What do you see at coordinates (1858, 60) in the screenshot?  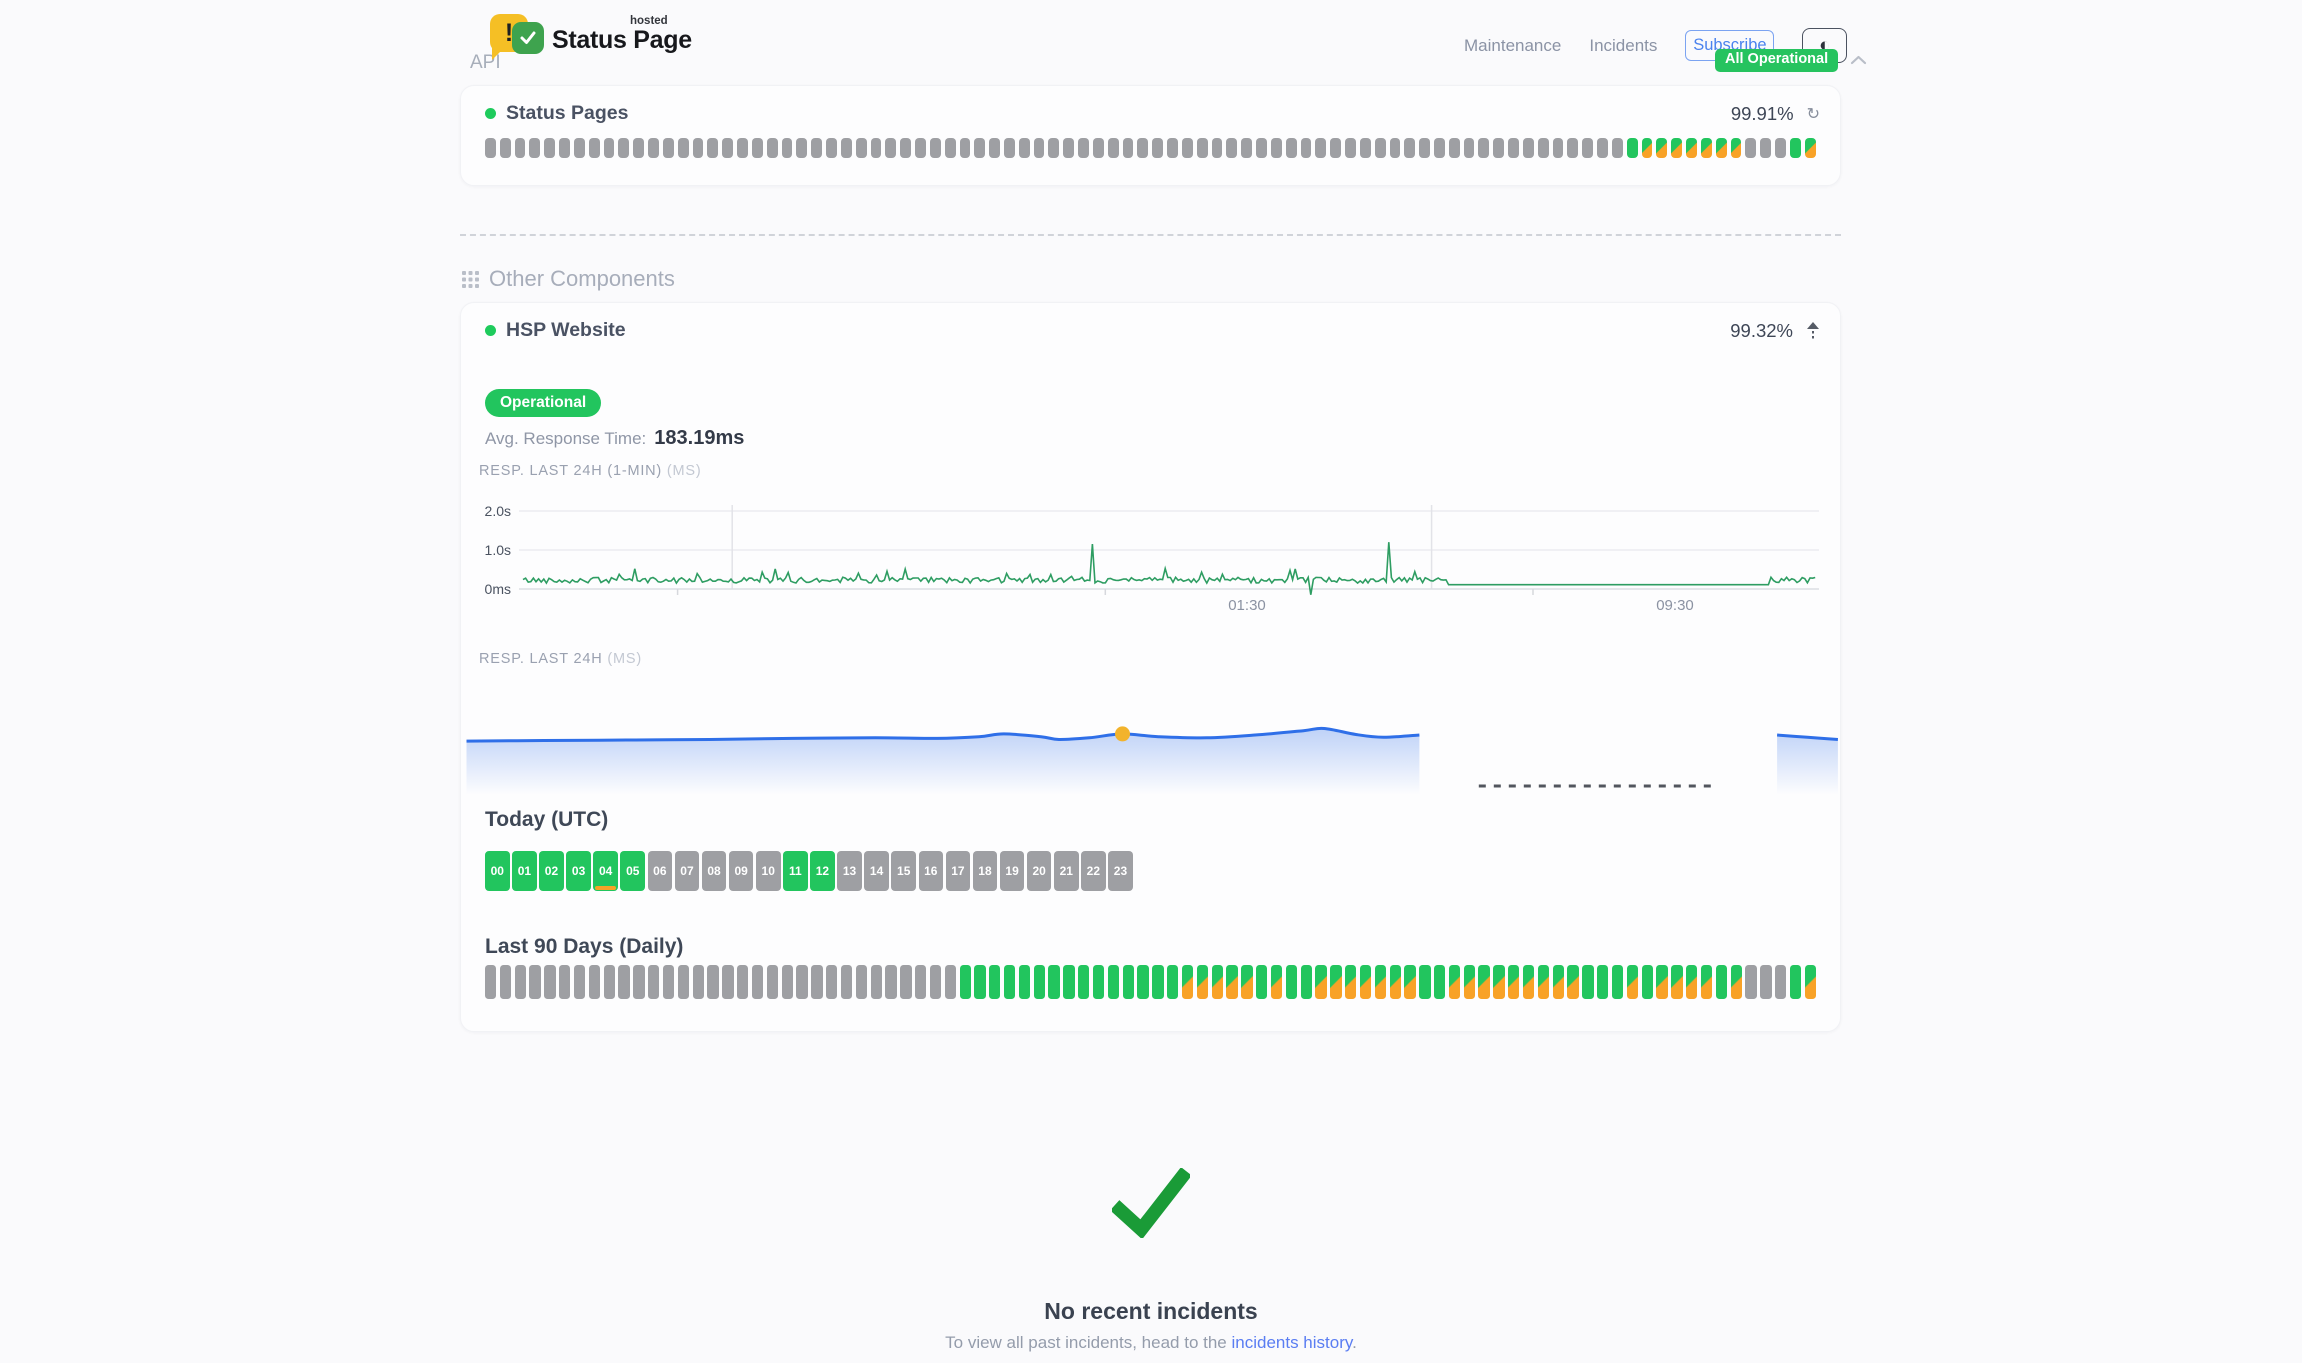 I see `chevron-up-icon` at bounding box center [1858, 60].